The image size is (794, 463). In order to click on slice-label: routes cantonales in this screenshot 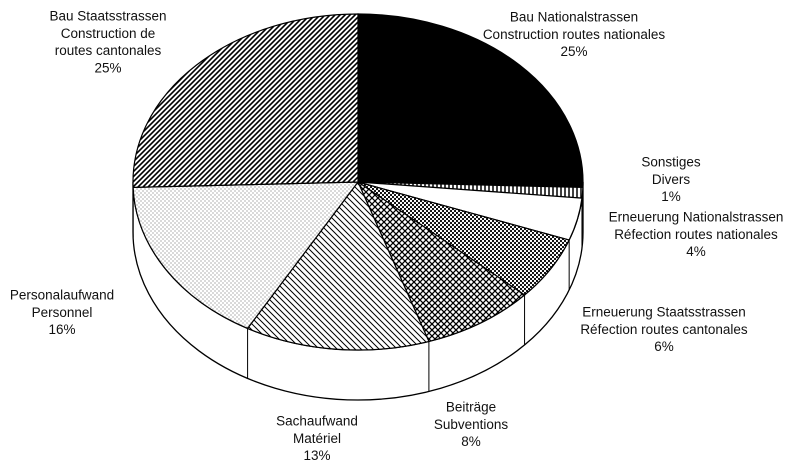, I will do `click(108, 50)`.